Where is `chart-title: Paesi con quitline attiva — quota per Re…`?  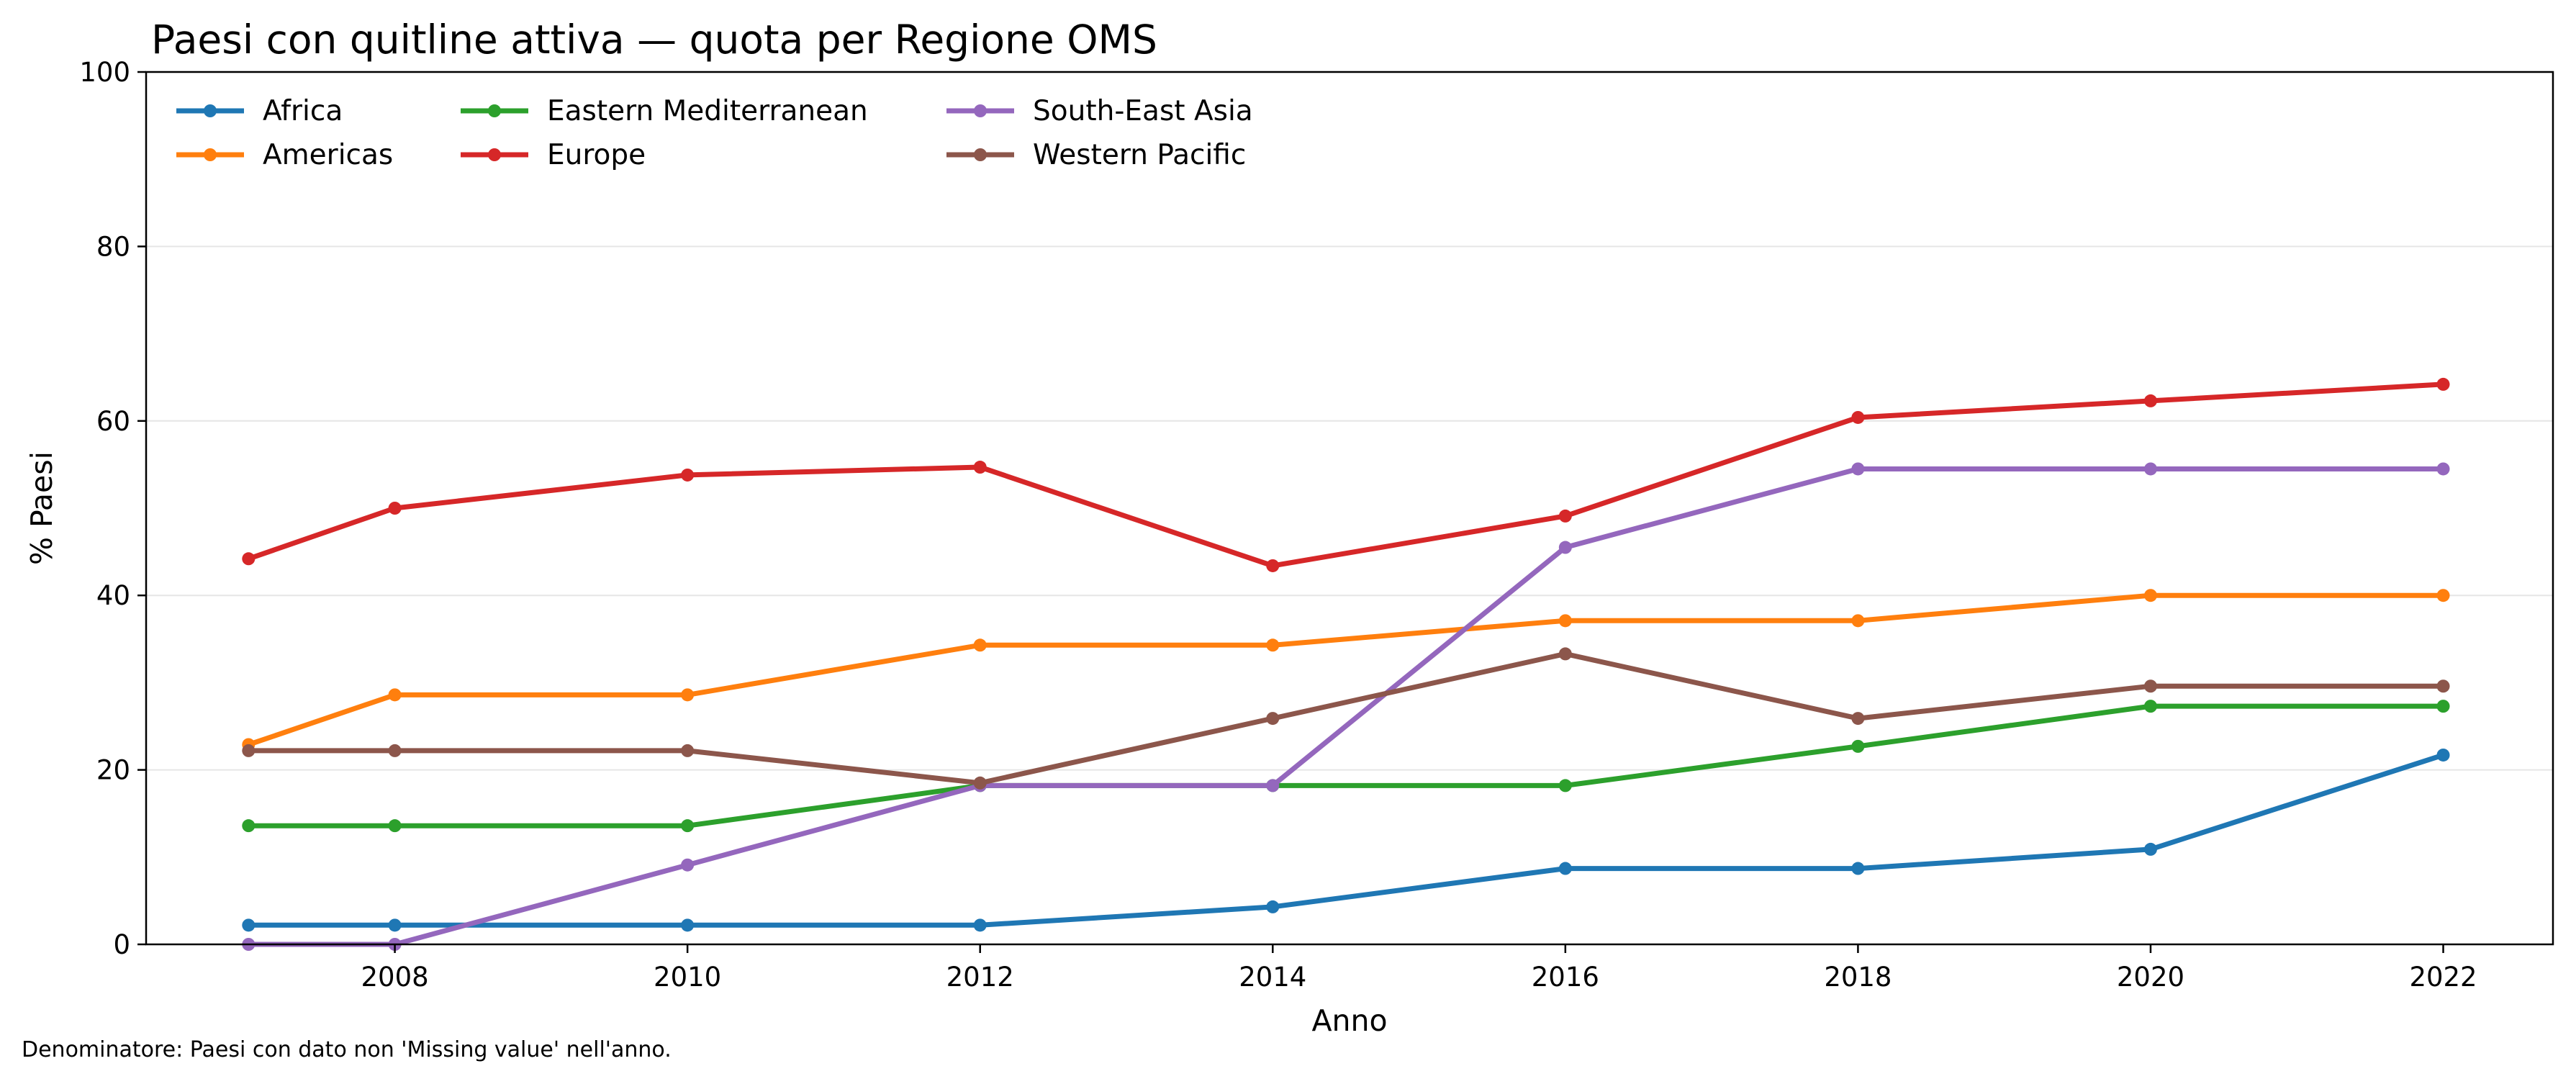 chart-title: Paesi con quitline attiva — quota per Re… is located at coordinates (654, 40).